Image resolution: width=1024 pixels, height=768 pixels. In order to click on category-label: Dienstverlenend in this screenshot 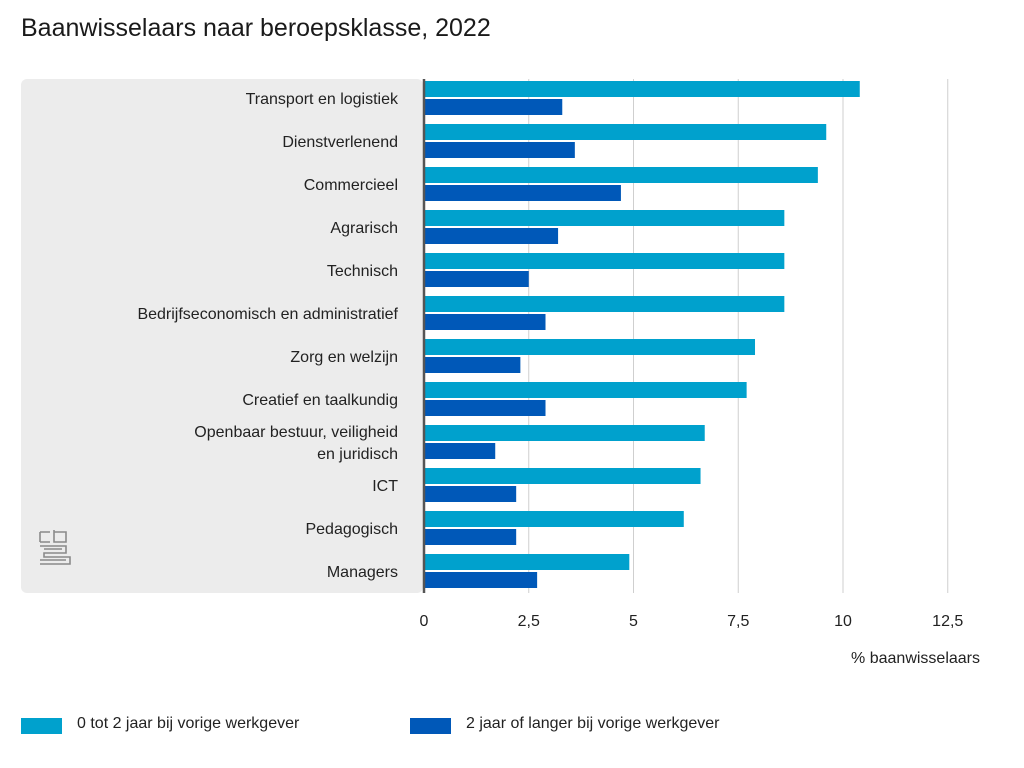, I will do `click(340, 142)`.